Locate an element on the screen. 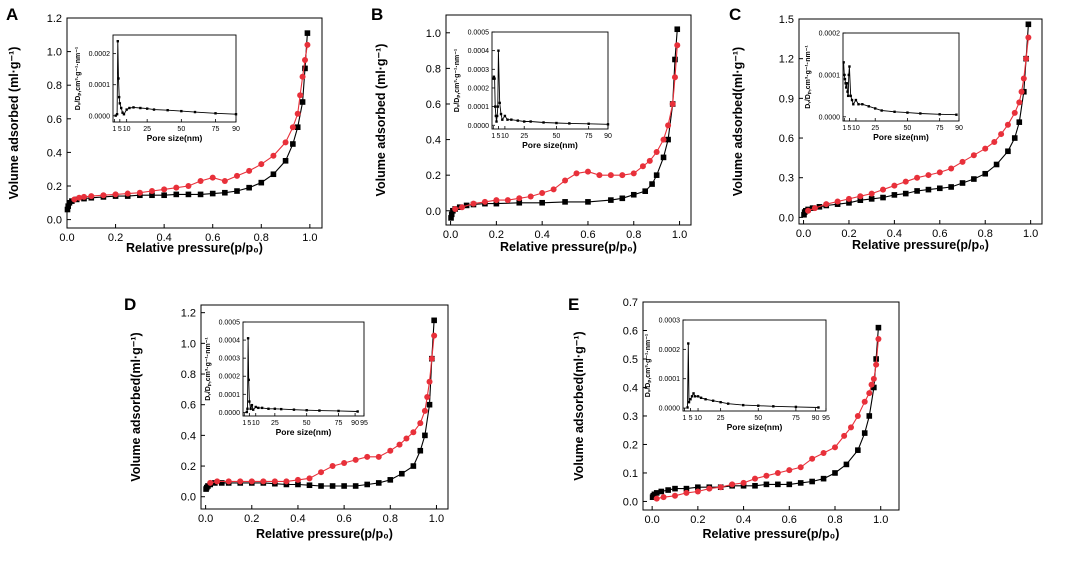 The height and width of the screenshot is (563, 1065). y-tick-label: 0.0 is located at coordinates (54, 221).